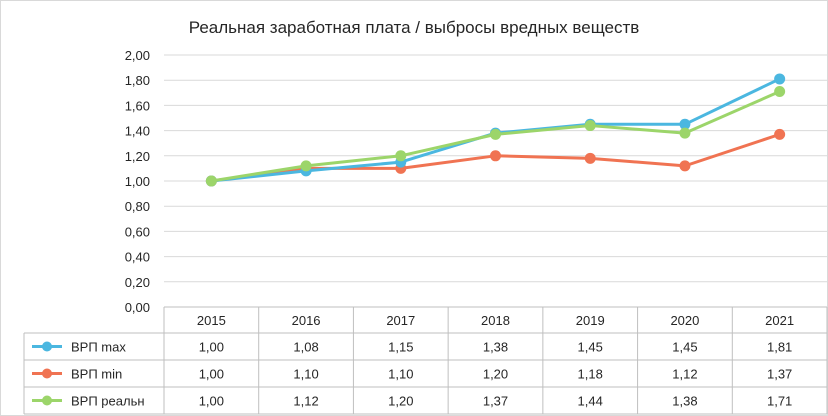  I want to click on data-table-value: 1,18, so click(590, 374).